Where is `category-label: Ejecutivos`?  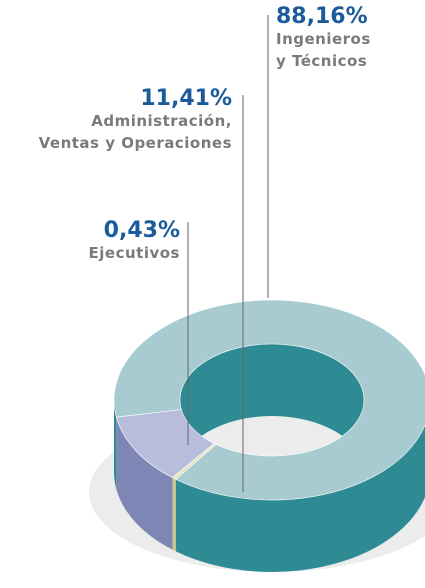
category-label: Ejecutivos is located at coordinates (134, 253).